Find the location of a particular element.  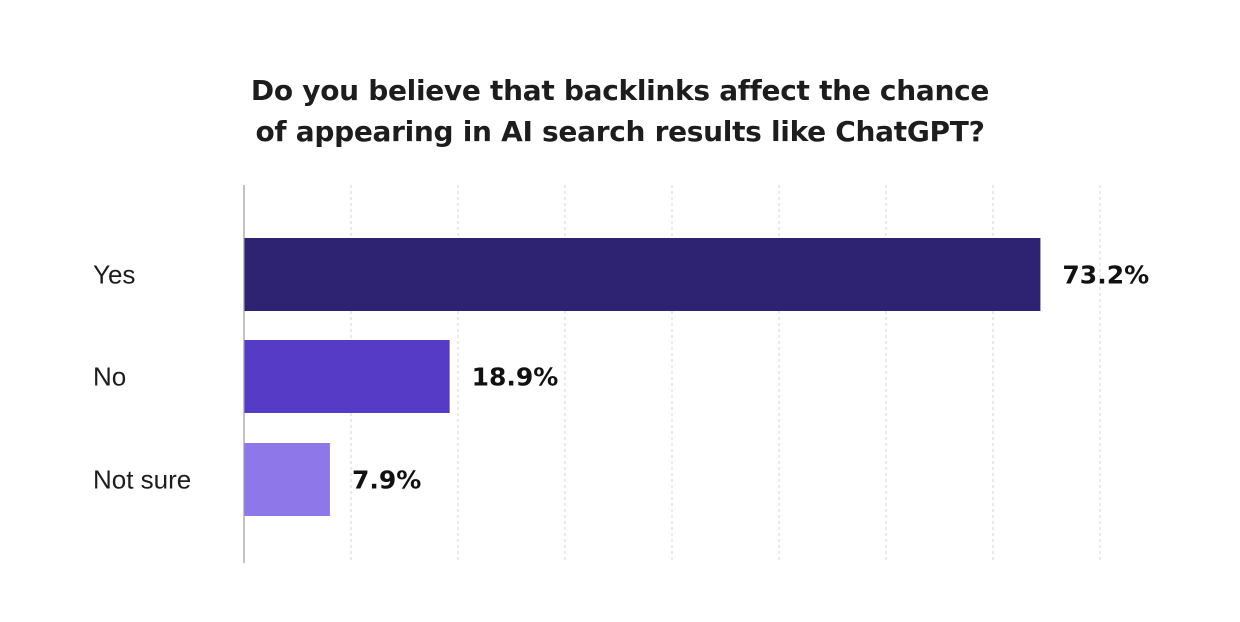

category-label-no: No is located at coordinates (109, 377).